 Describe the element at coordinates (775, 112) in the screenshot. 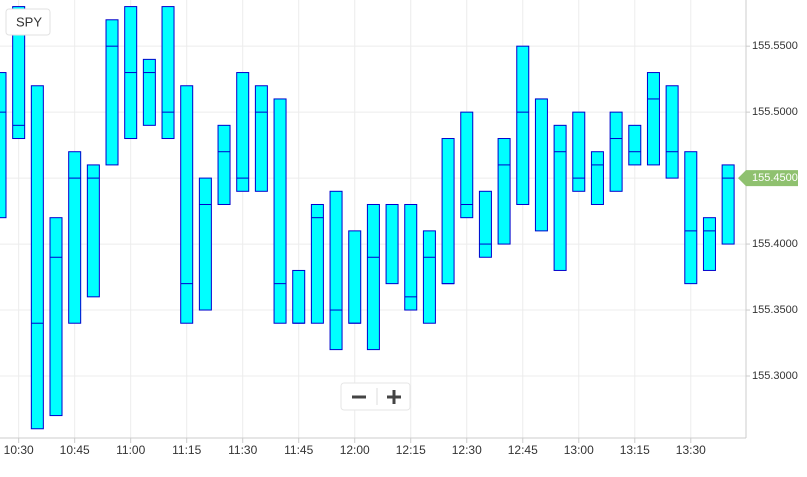

I see `y-tick-label: 155.5000` at that location.